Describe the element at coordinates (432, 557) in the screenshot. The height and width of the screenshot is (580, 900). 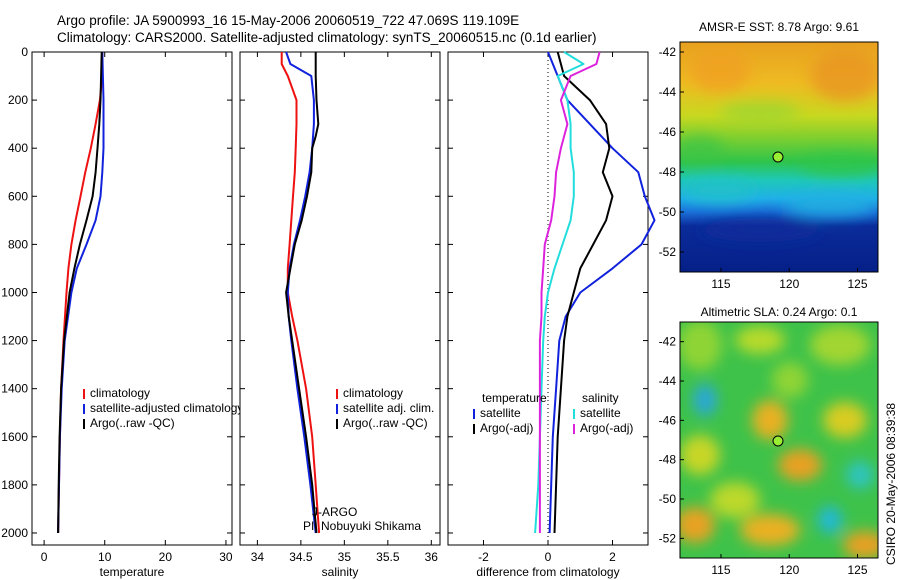
I see `x-tick-label: 36` at that location.